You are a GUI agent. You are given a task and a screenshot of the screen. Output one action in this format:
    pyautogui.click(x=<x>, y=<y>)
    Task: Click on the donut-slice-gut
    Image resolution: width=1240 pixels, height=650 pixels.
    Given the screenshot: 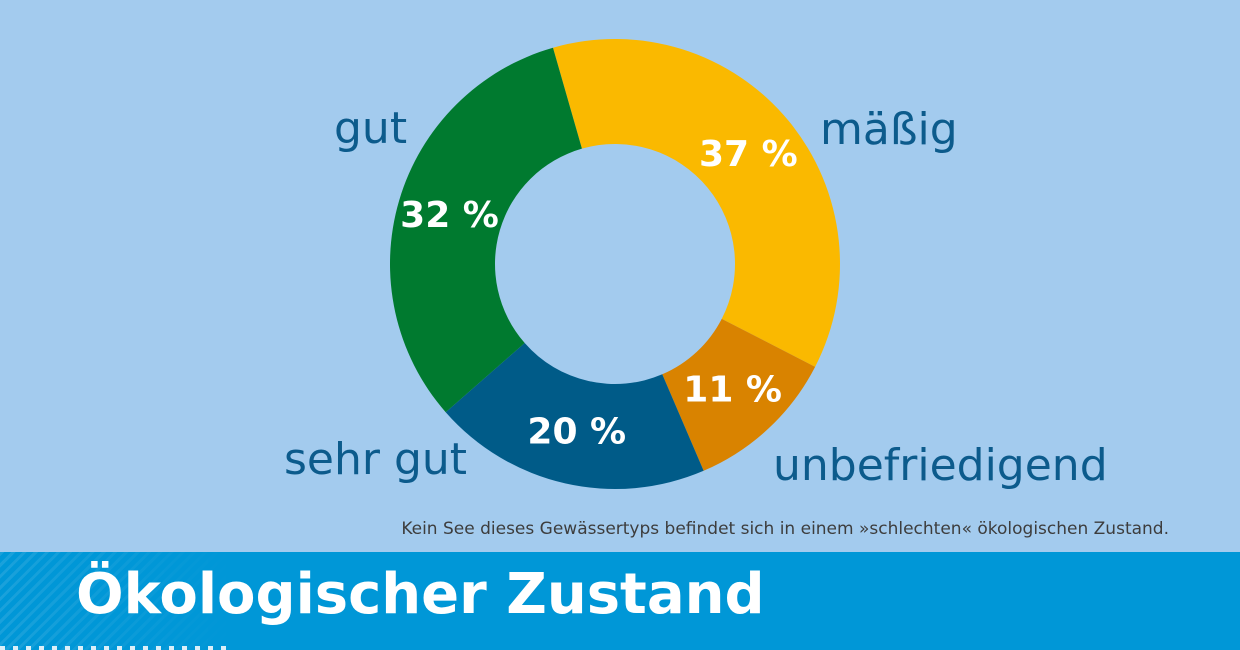 What is the action you would take?
    pyautogui.click(x=485, y=230)
    